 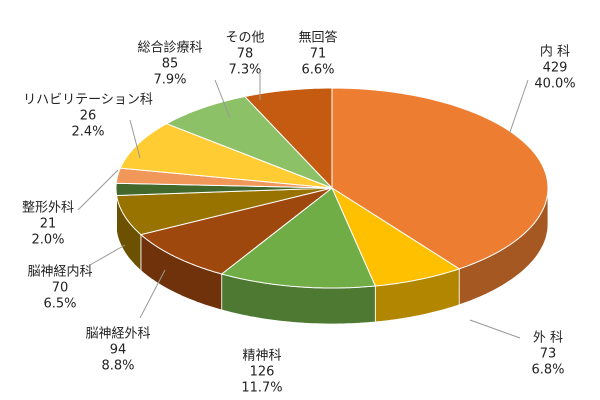 What do you see at coordinates (60, 288) in the screenshot?
I see `label-value: 70` at bounding box center [60, 288].